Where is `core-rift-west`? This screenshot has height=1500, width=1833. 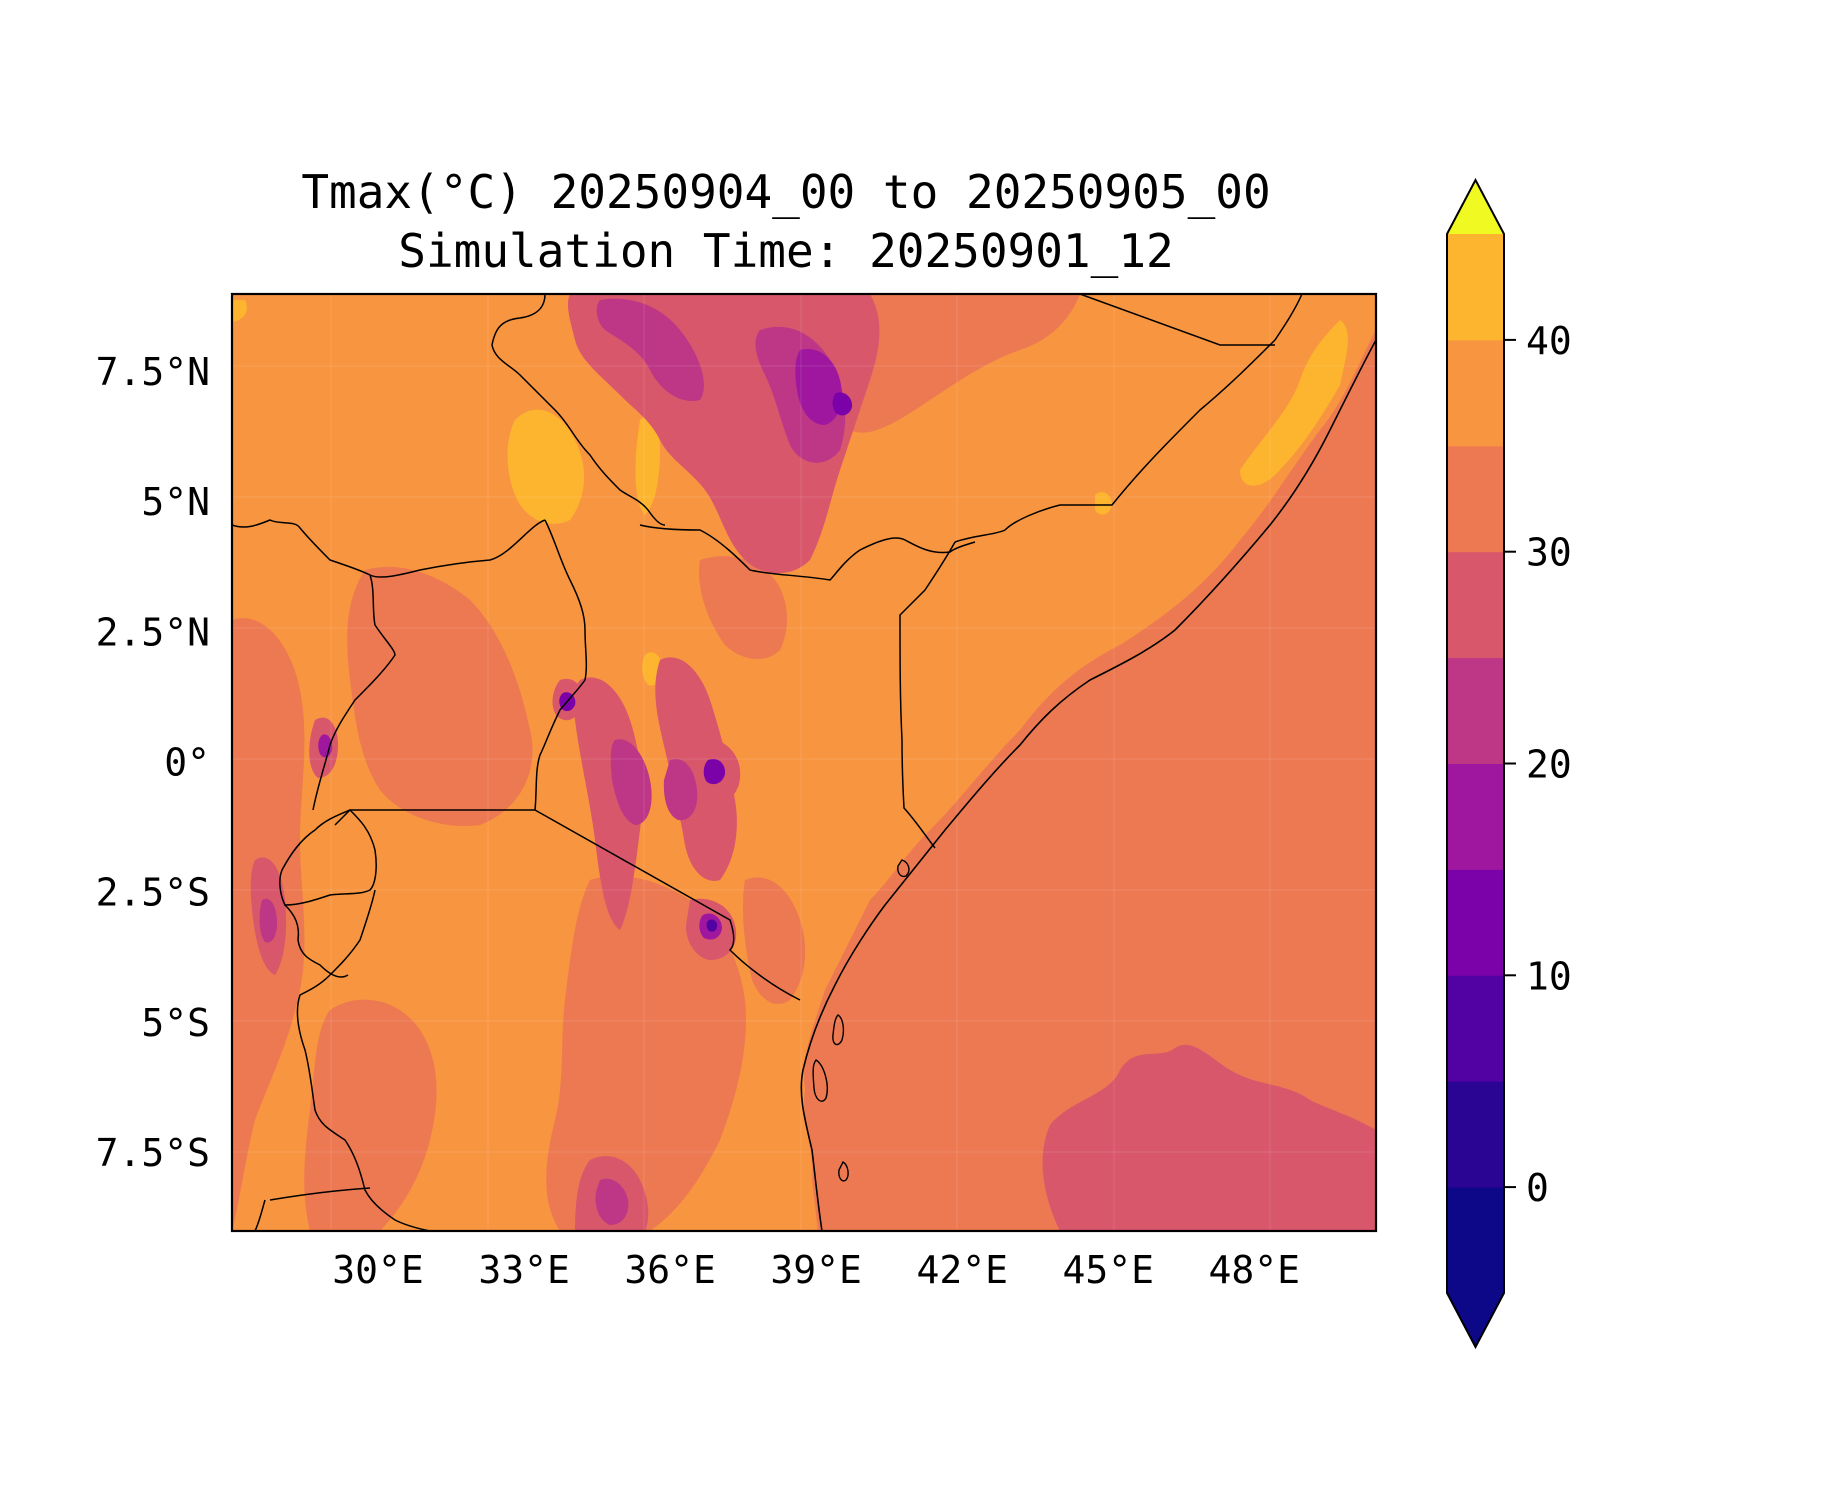
core-rift-west is located at coordinates (268, 920).